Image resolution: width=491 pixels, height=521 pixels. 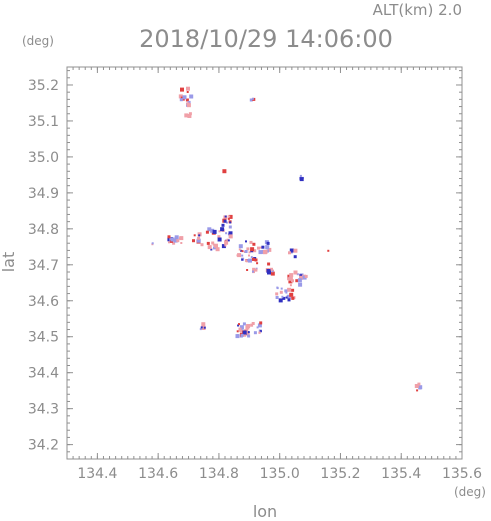 I want to click on y-tick-label: 34.5, so click(x=43, y=338).